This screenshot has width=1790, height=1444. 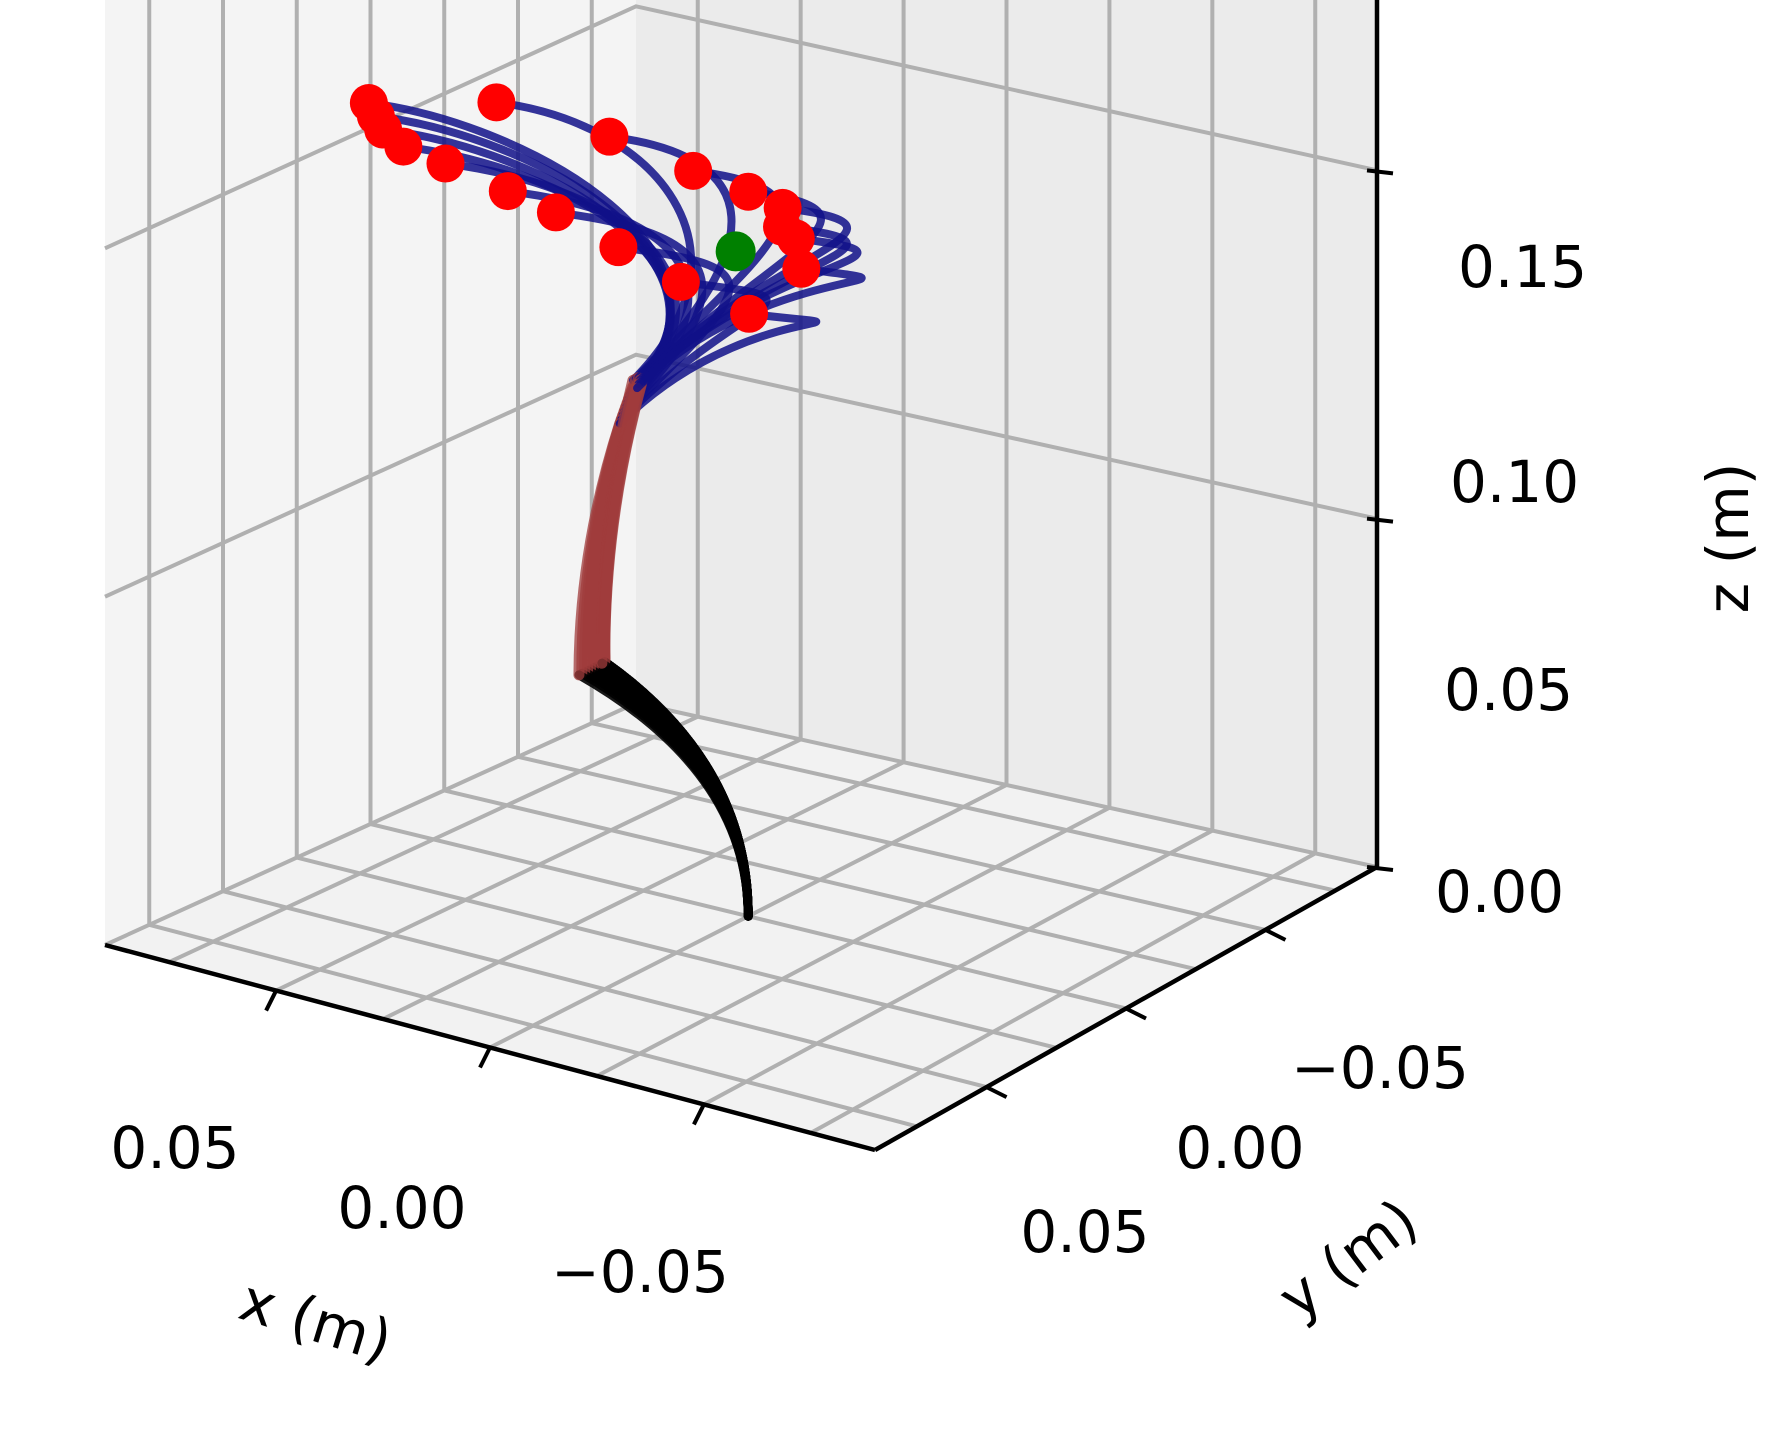 What do you see at coordinates (735, 251) in the screenshot?
I see `target-marker` at bounding box center [735, 251].